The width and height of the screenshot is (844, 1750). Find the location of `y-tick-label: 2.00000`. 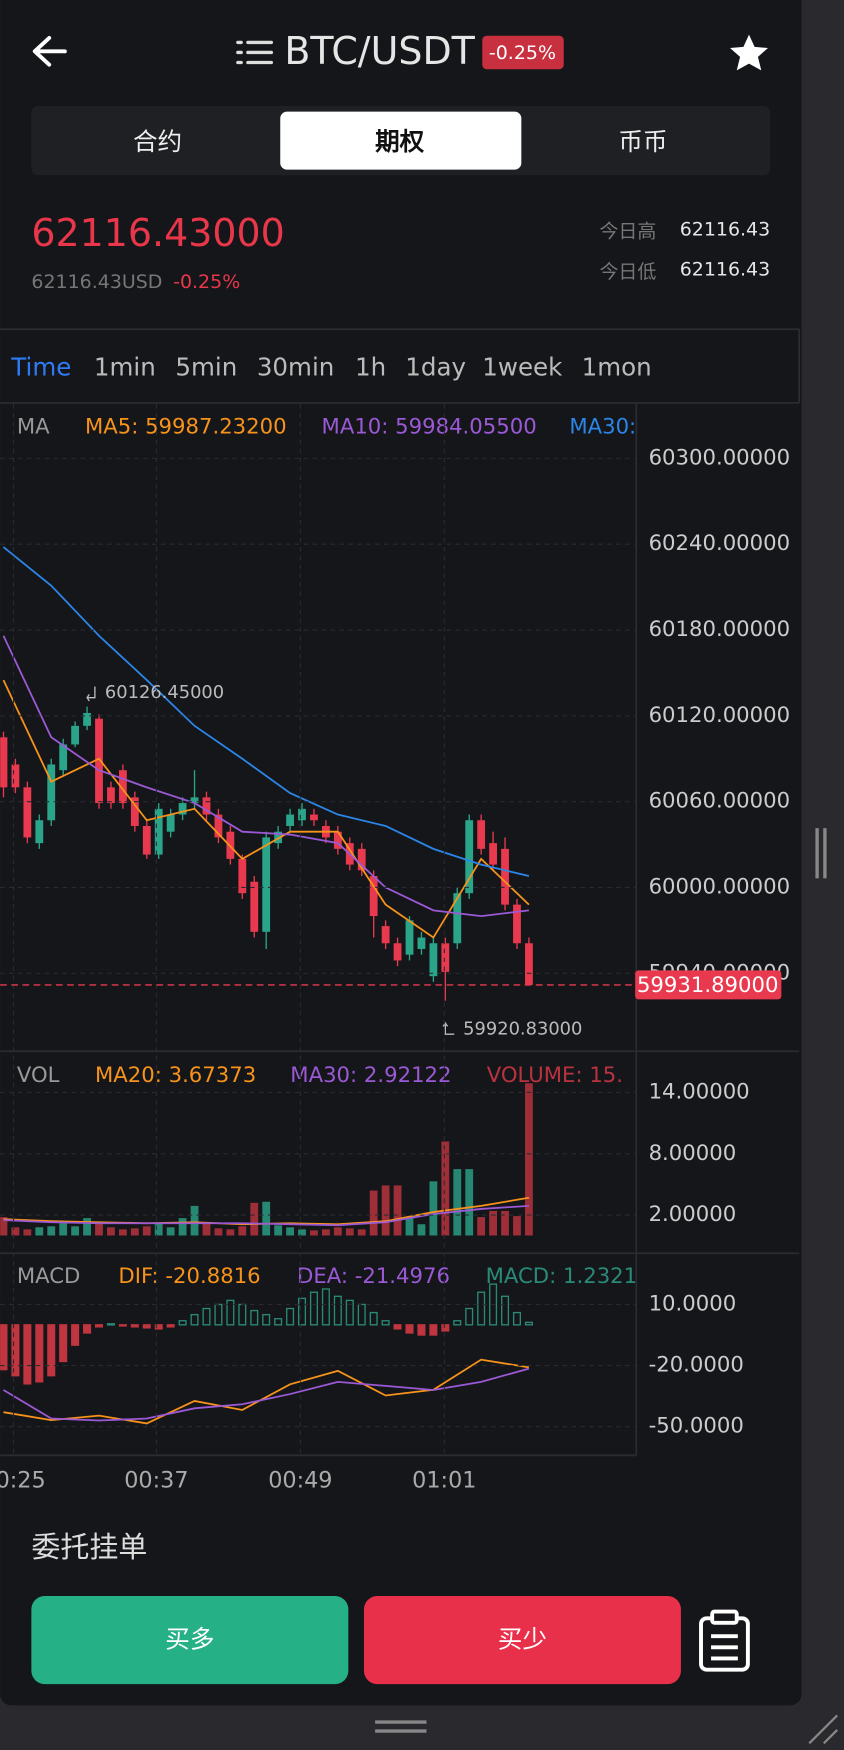

y-tick-label: 2.00000 is located at coordinates (693, 1213).